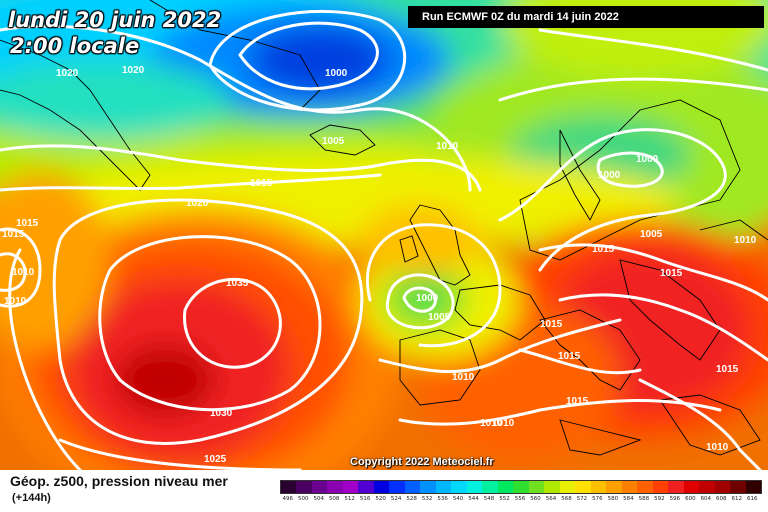 The image size is (768, 512). I want to click on scale-label: 616, so click(752, 499).